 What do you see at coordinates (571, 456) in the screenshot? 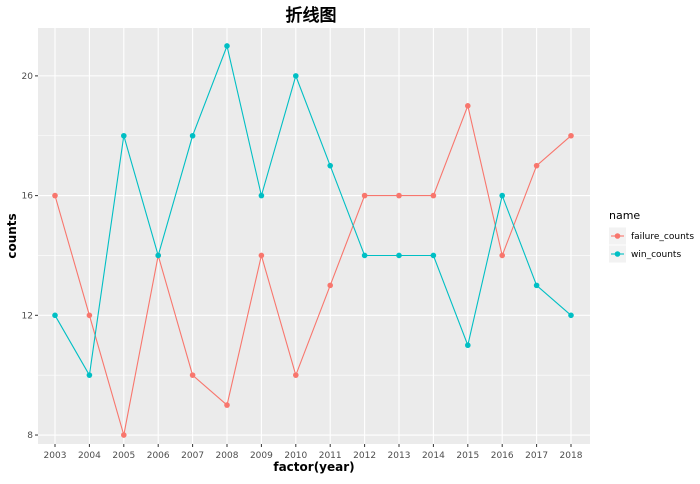
I see `x-tick-label: 2018` at bounding box center [571, 456].